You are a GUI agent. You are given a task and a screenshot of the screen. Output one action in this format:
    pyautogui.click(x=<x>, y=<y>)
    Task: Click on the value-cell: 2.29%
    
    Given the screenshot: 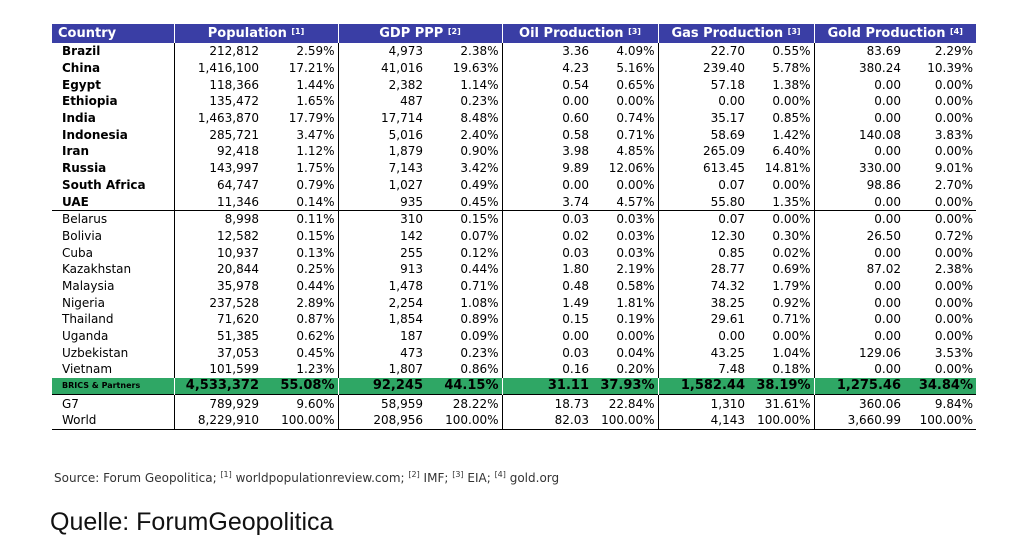 What is the action you would take?
    pyautogui.click(x=953, y=51)
    